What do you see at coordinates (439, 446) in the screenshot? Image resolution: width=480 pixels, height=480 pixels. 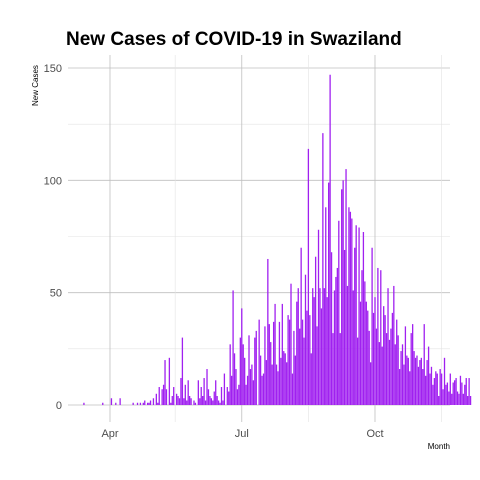 I see `x-axis-label: Month` at bounding box center [439, 446].